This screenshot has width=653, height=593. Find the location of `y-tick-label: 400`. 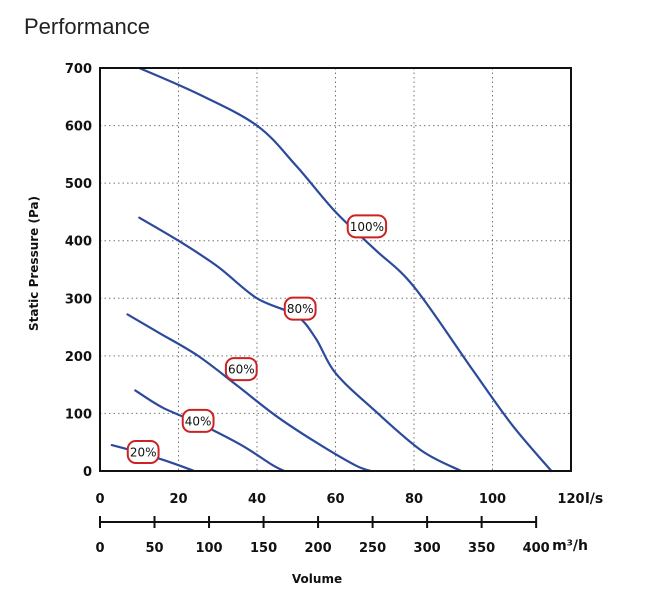

y-tick-label: 400 is located at coordinates (78, 242).